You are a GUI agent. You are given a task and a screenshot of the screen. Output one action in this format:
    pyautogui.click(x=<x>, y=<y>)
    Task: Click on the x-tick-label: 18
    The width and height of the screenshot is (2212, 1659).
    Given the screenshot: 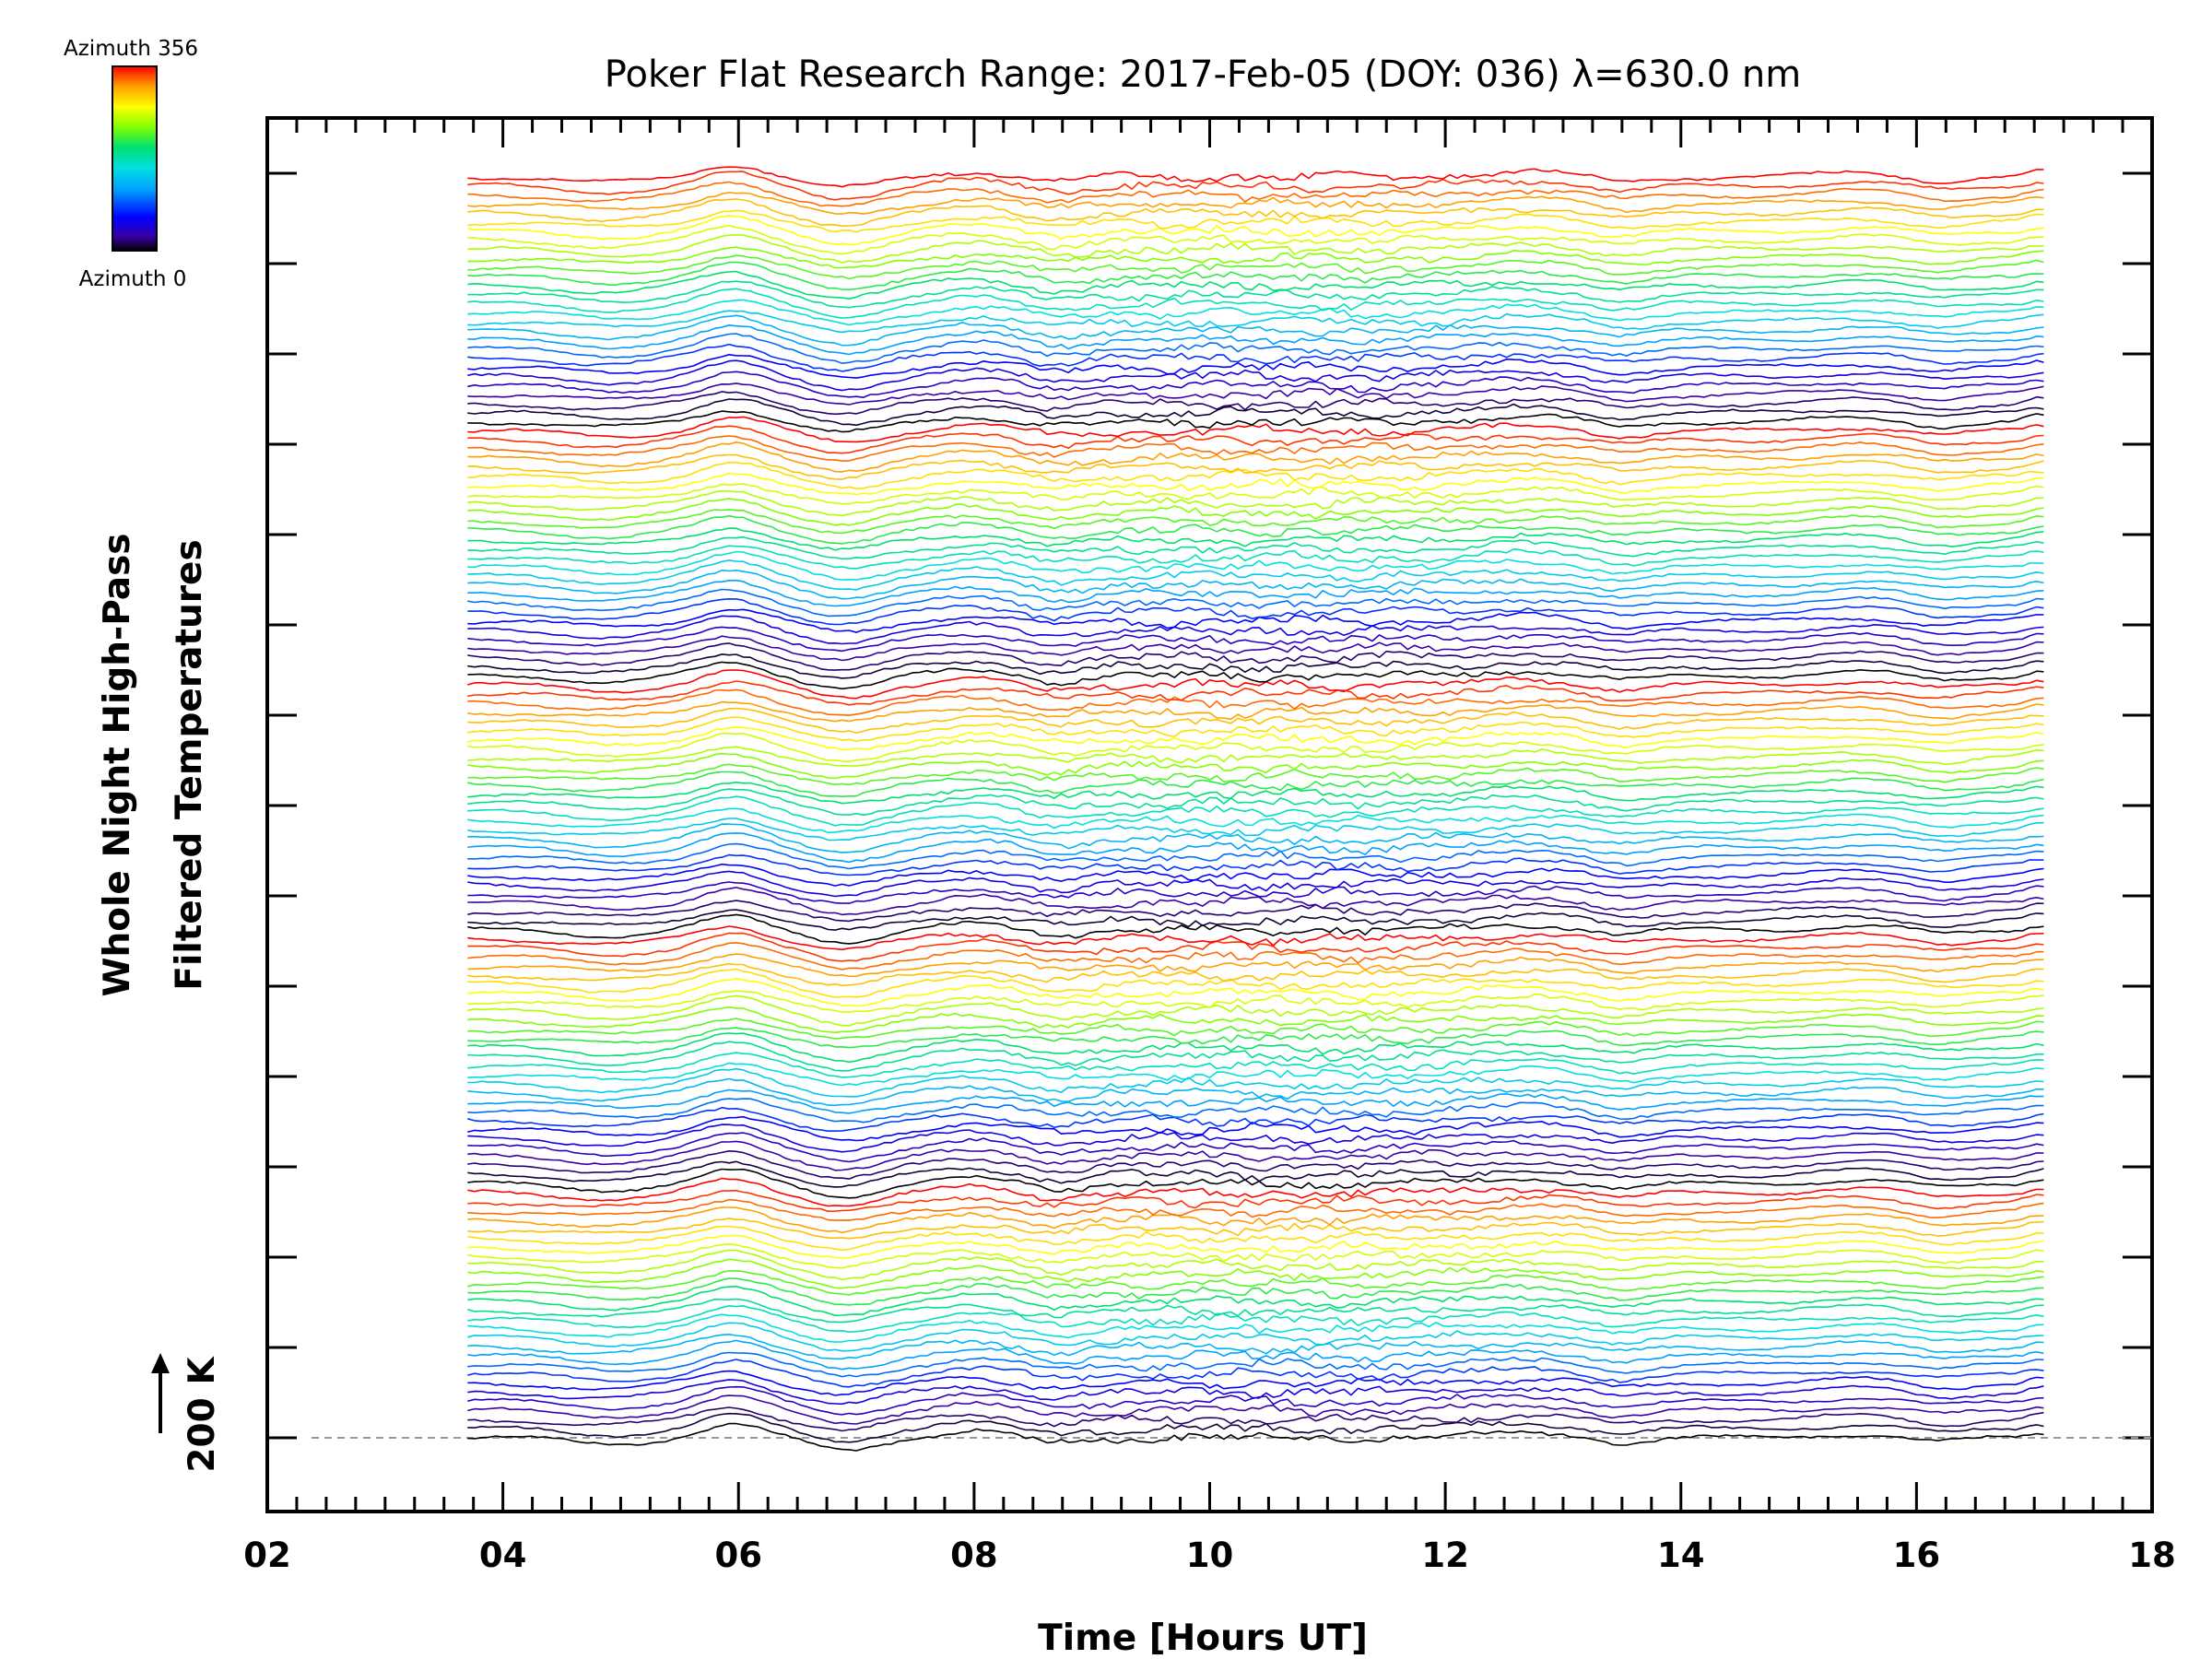 What is the action you would take?
    pyautogui.click(x=2152, y=1555)
    